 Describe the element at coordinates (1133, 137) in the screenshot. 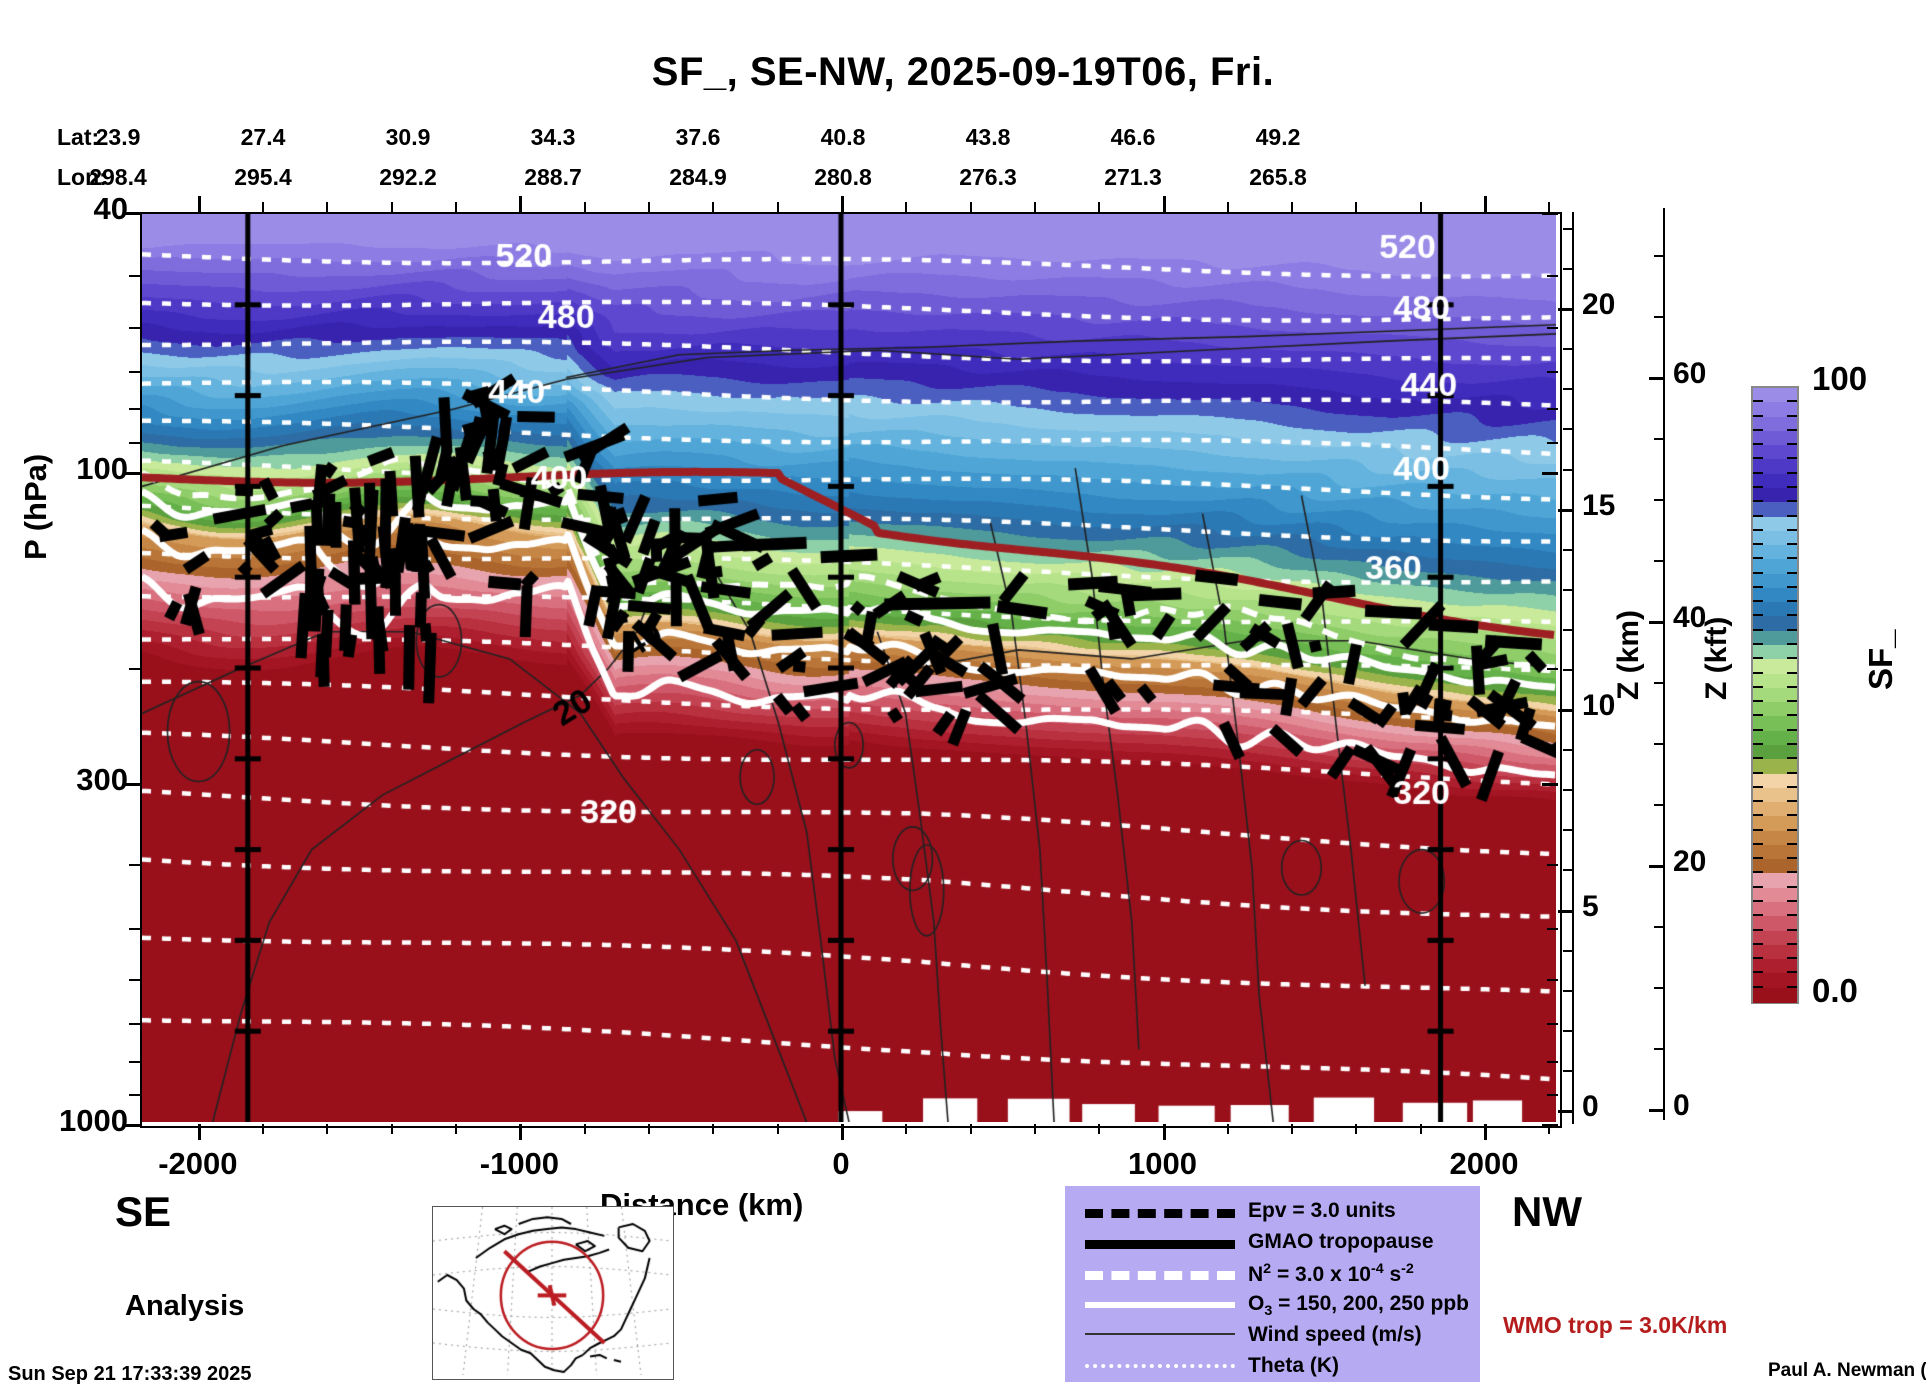

I see `lat-value: 46.6` at that location.